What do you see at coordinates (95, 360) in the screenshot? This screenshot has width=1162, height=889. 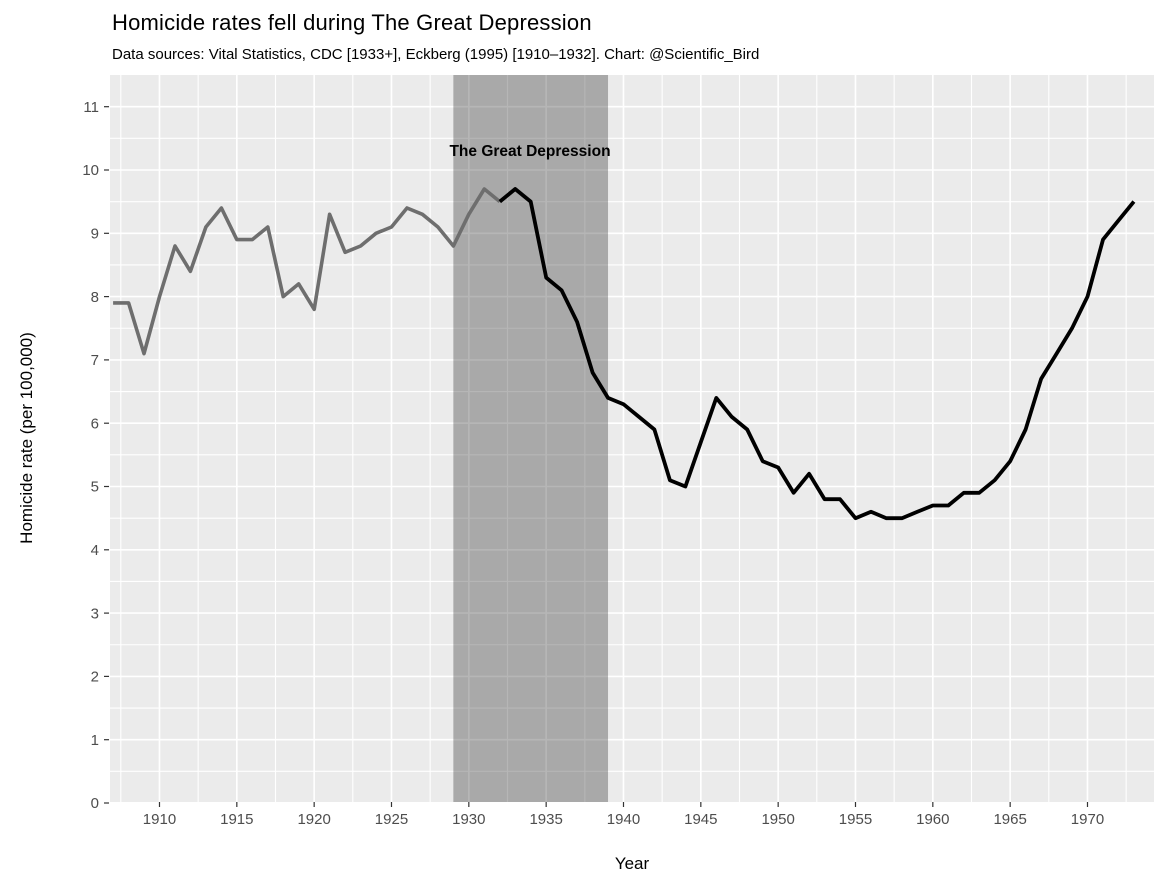 I see `y-tick-label: 7` at bounding box center [95, 360].